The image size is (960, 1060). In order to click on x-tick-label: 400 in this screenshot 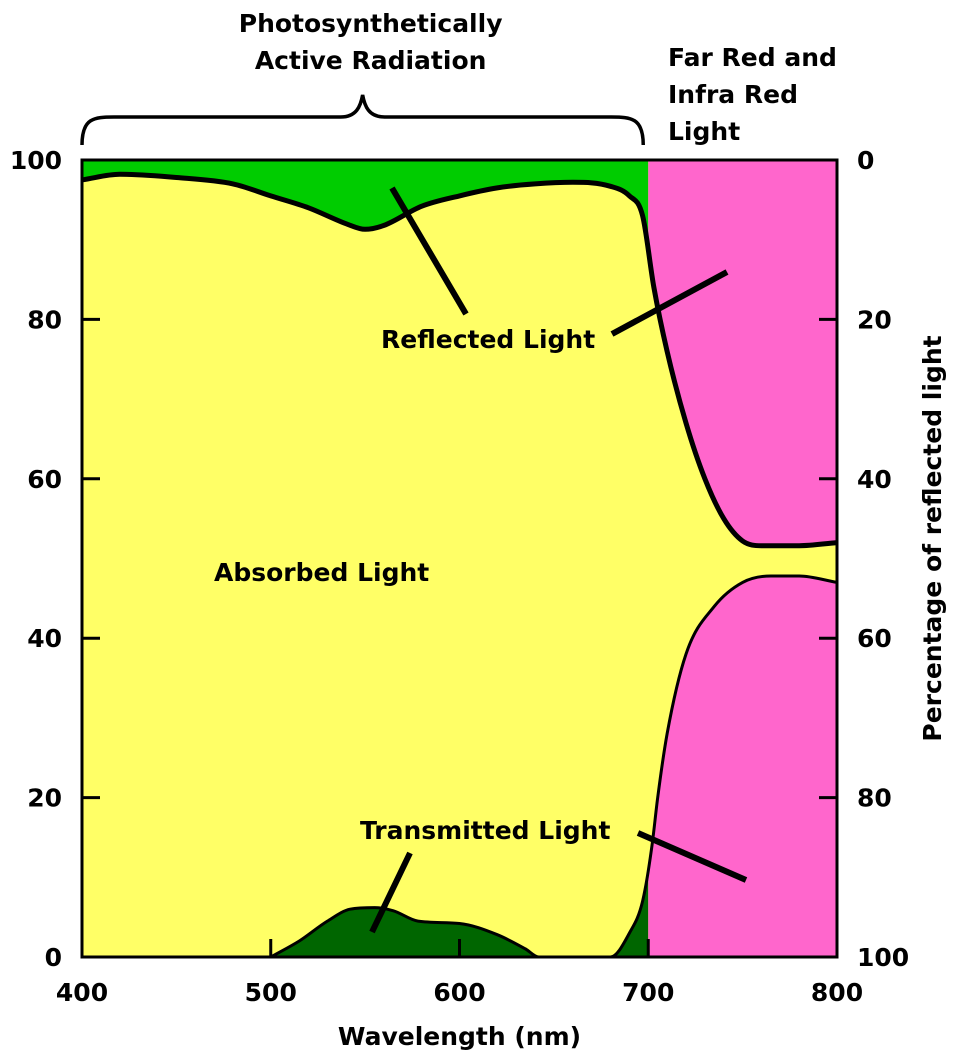, I will do `click(82, 992)`.